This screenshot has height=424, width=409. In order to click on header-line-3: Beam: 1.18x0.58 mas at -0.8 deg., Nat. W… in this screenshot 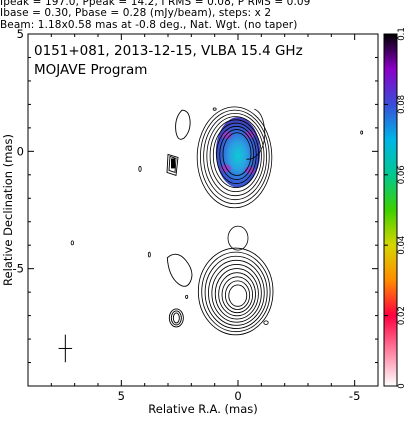, I will do `click(149, 25)`.